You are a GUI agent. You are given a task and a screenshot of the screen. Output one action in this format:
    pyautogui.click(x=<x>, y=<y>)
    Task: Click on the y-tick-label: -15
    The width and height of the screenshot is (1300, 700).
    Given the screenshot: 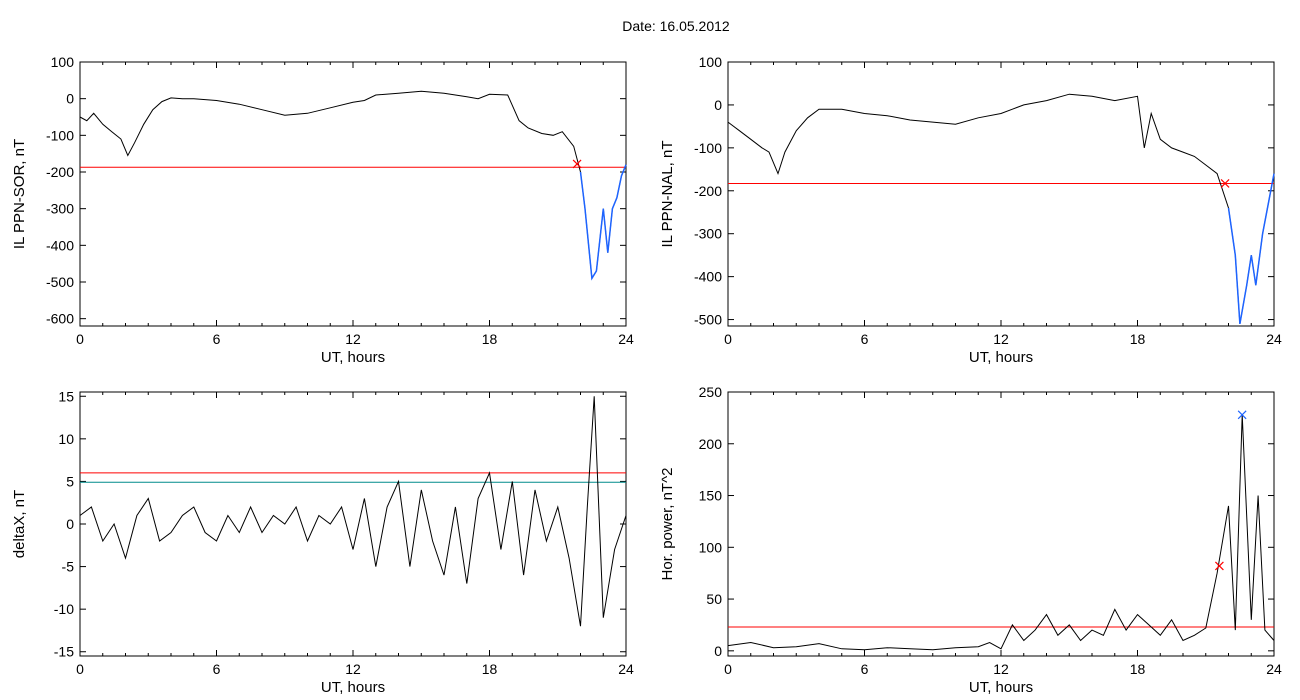 What is the action you would take?
    pyautogui.click(x=64, y=652)
    